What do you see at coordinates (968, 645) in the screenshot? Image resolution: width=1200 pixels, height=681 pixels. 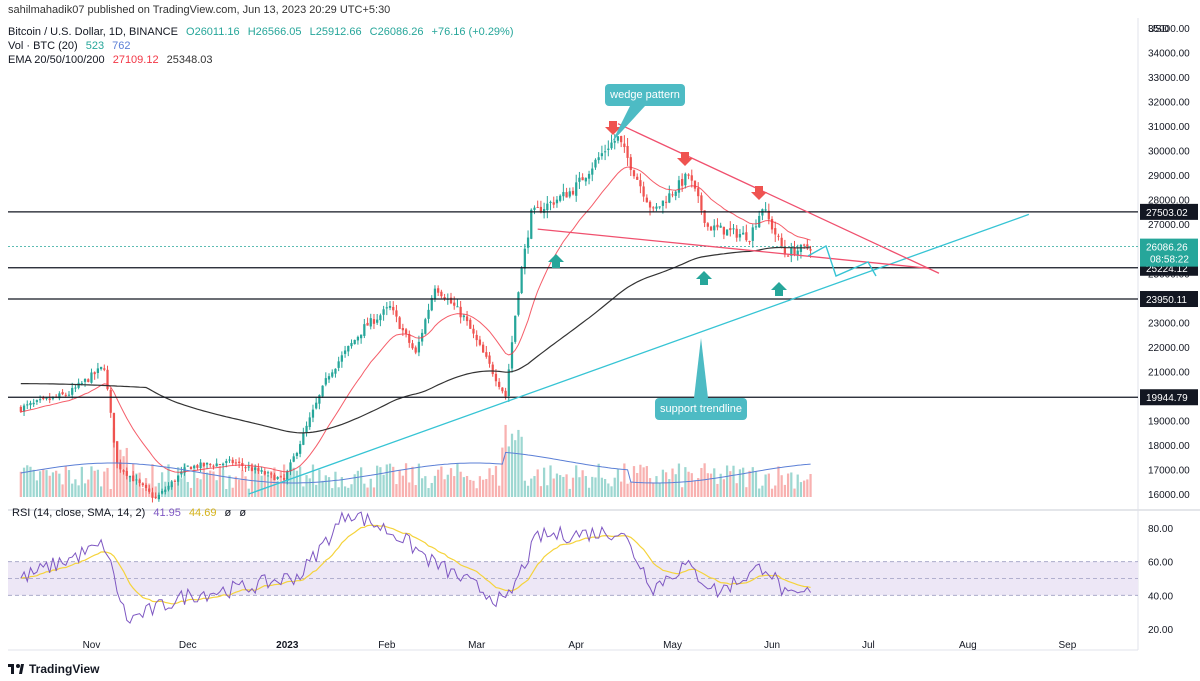 I see `time-tick-label: Aug` at bounding box center [968, 645].